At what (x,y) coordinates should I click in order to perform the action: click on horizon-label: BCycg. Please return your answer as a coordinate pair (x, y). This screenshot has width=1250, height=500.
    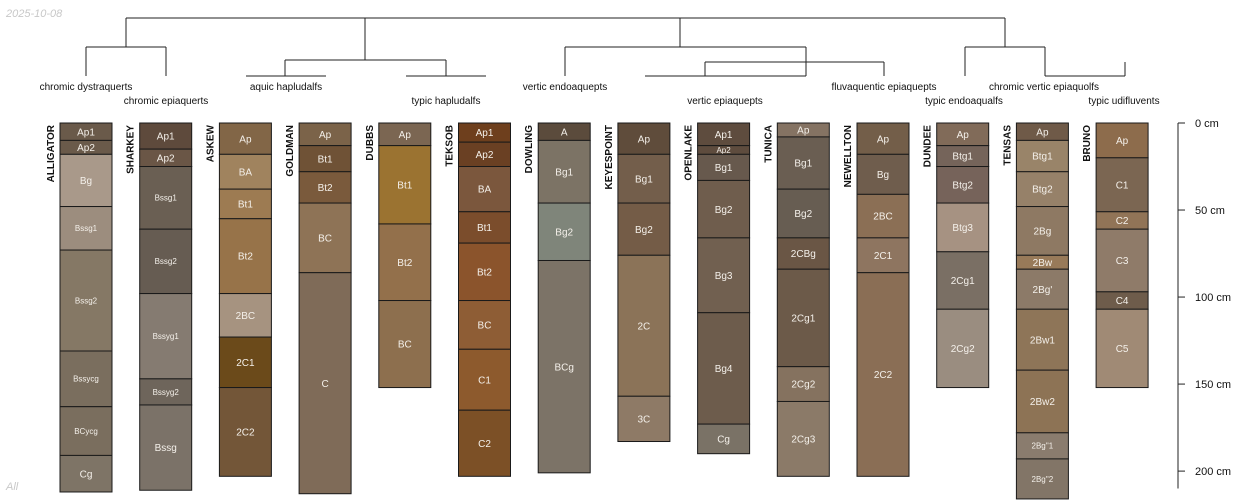
    Looking at the image, I should click on (86, 431).